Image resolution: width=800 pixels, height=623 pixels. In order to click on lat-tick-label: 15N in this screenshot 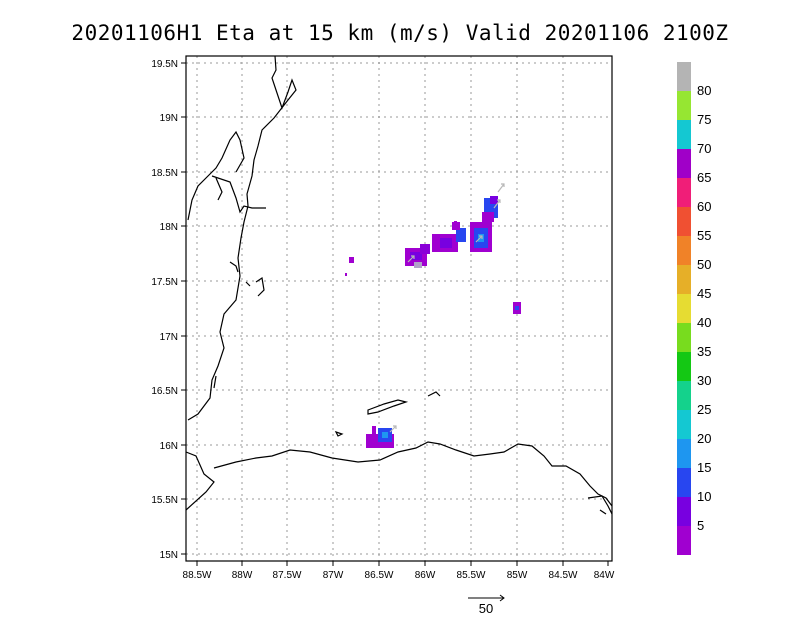, I will do `click(169, 555)`.